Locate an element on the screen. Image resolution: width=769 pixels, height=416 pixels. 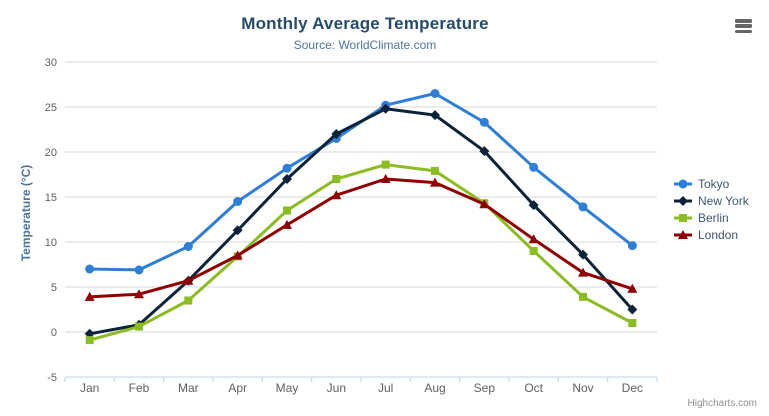
y-axis-label: 15 is located at coordinates (51, 198).